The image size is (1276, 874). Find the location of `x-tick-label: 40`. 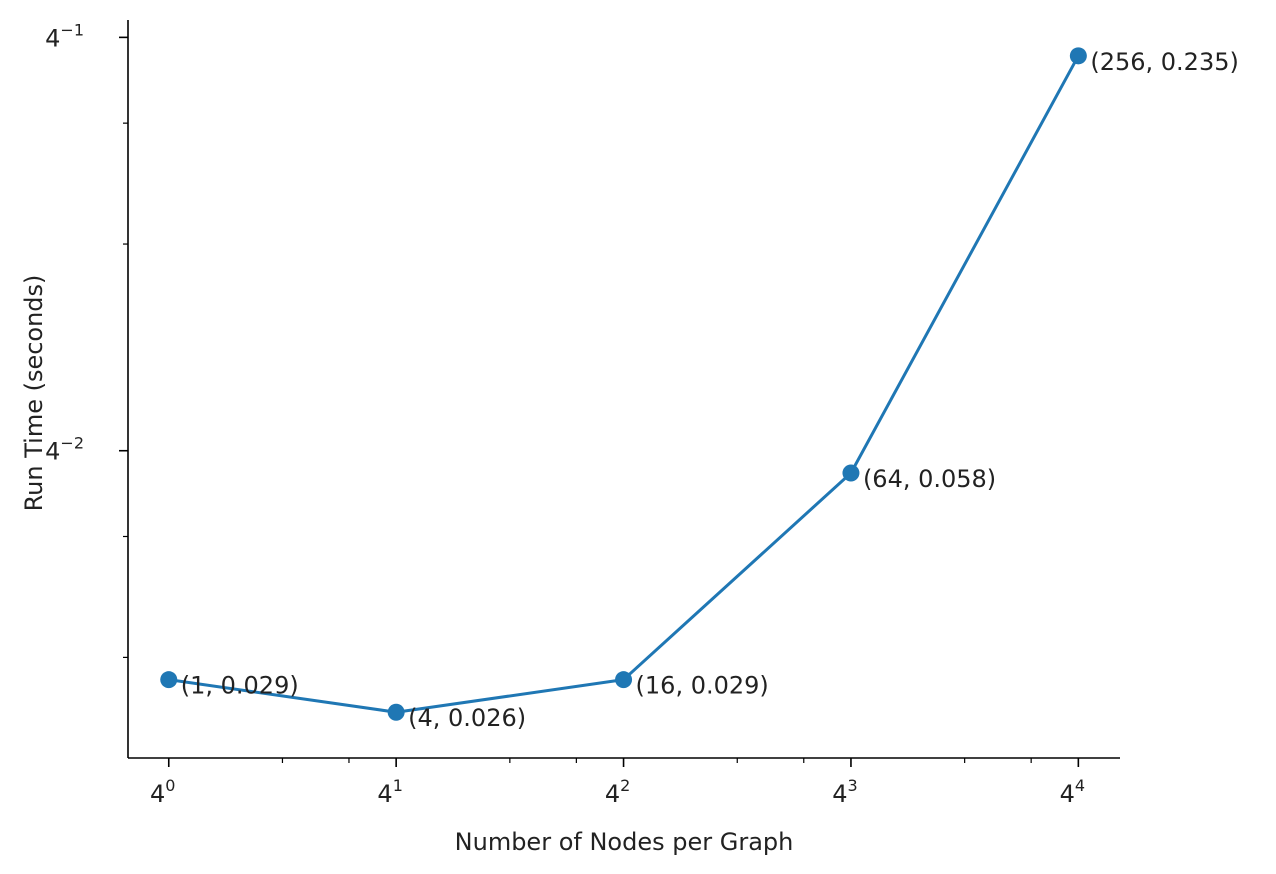

x-tick-label: 40 is located at coordinates (162, 792).